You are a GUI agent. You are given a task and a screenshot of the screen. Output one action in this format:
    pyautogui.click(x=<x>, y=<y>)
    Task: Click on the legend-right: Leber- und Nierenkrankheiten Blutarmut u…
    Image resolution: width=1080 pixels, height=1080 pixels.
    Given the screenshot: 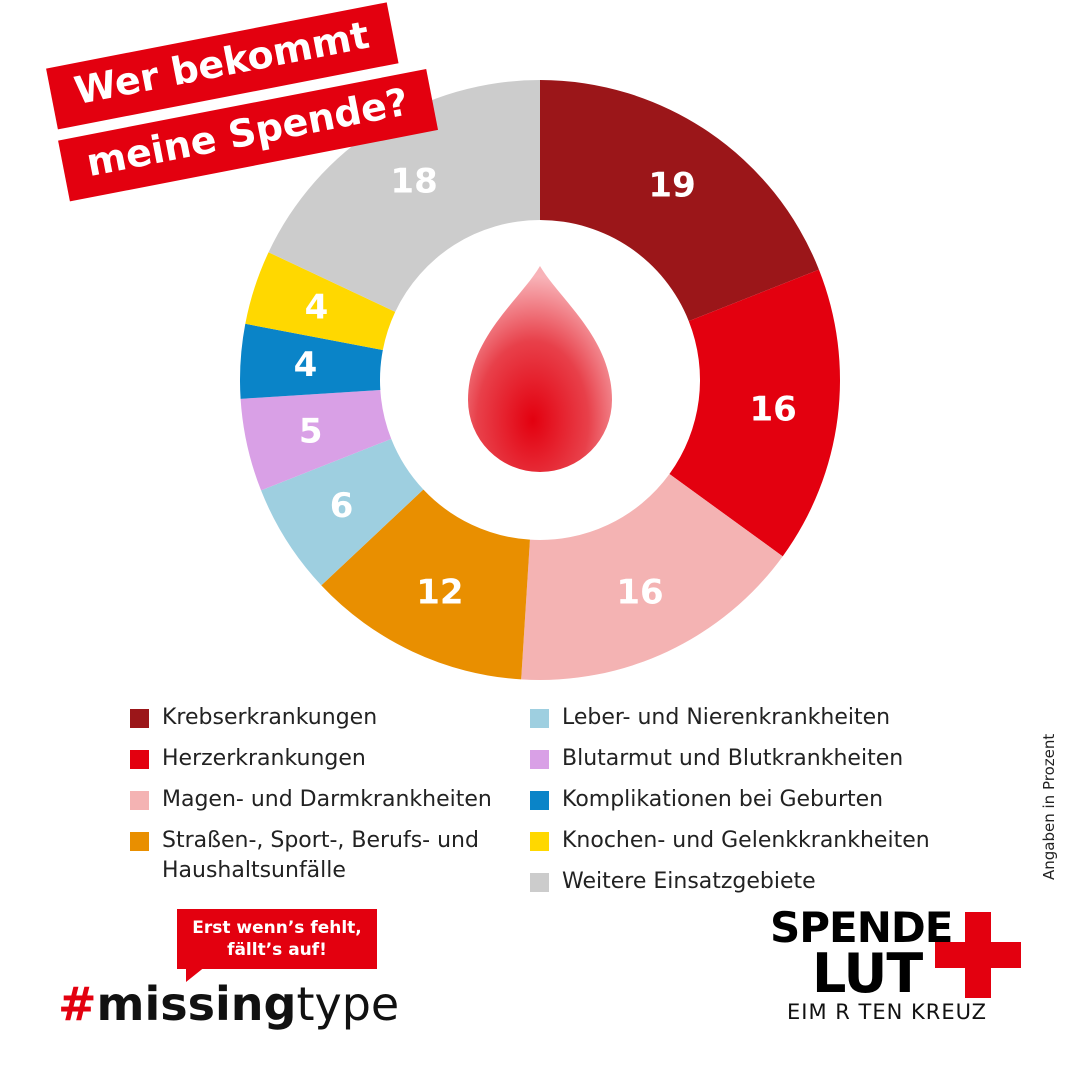 What is the action you would take?
    pyautogui.click(x=740, y=805)
    